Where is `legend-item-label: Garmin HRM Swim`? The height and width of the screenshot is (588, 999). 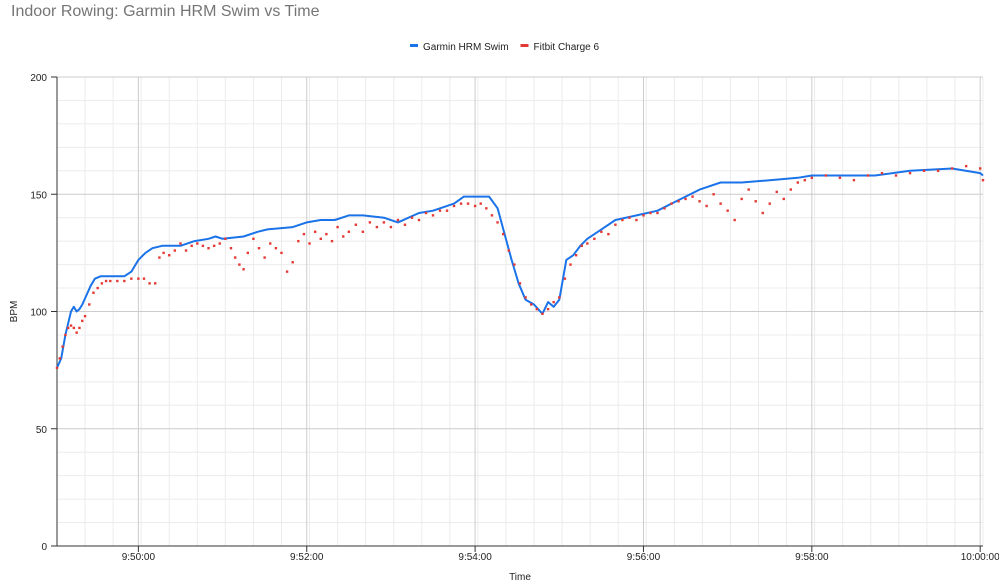
legend-item-label: Garmin HRM Swim is located at coordinates (466, 47).